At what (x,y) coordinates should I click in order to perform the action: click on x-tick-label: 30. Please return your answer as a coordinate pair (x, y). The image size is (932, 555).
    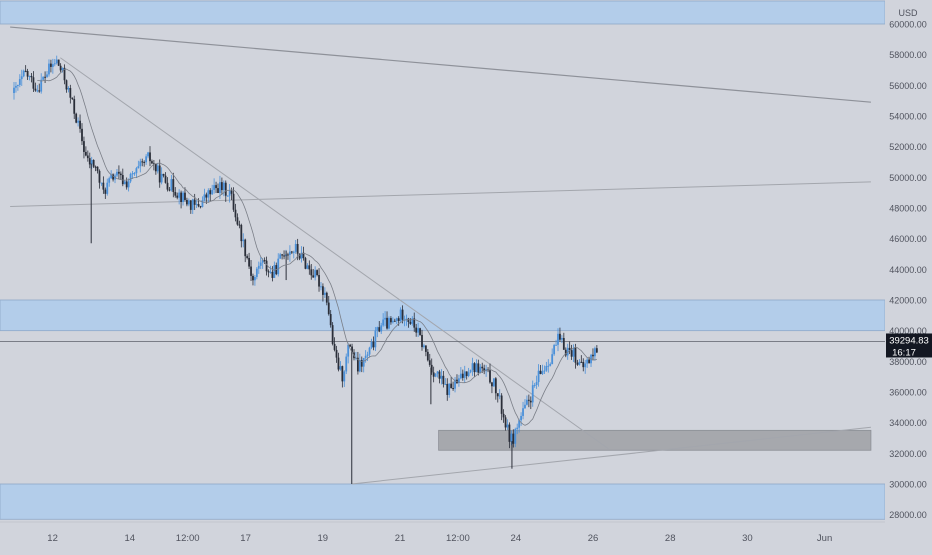
    Looking at the image, I should click on (747, 538).